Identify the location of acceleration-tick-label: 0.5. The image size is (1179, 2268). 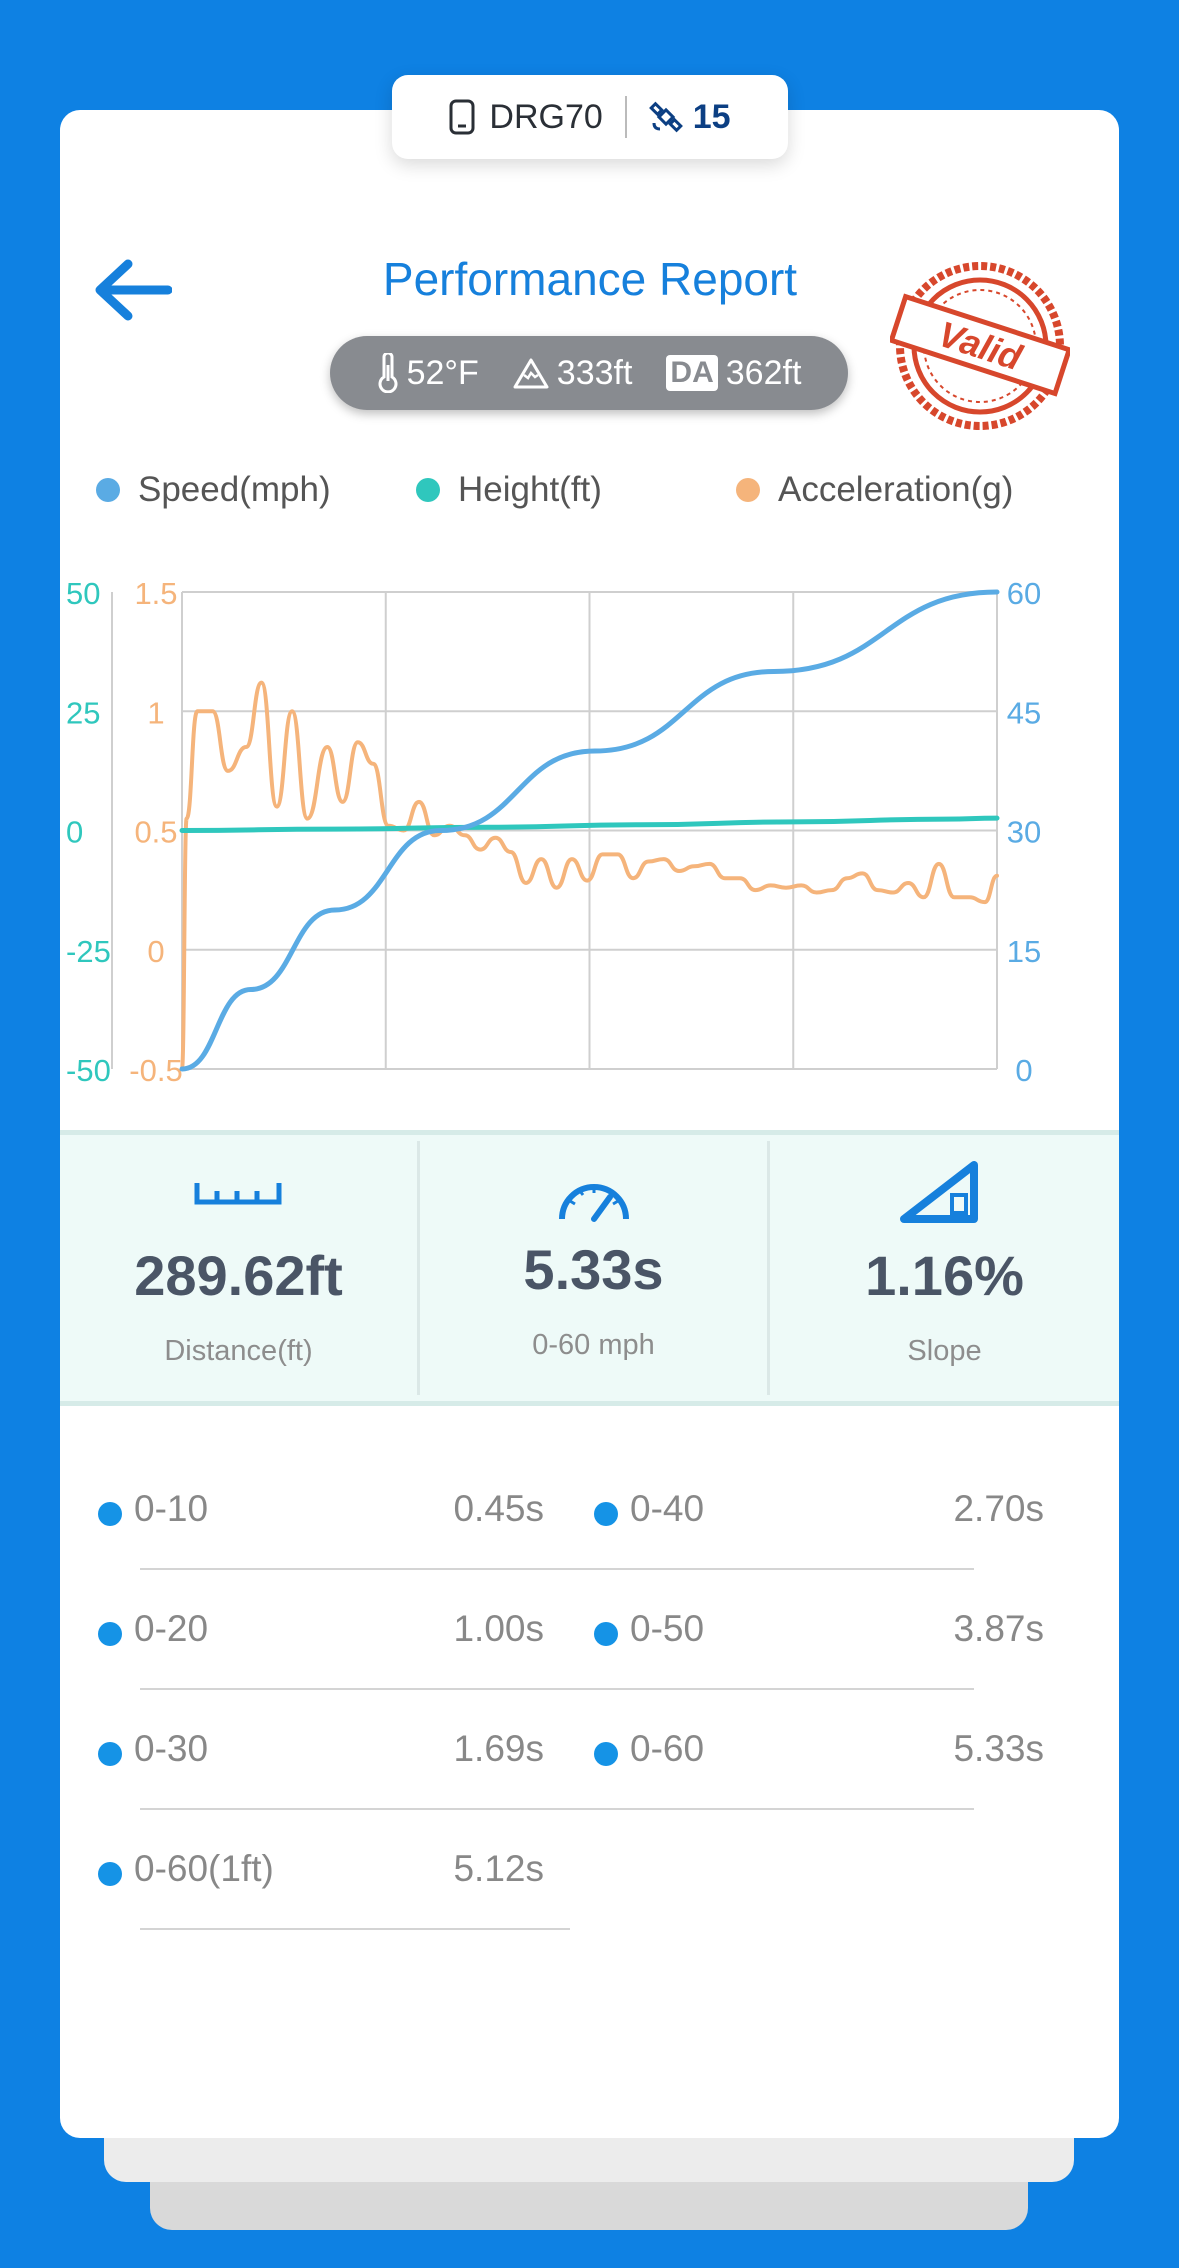
(155, 832).